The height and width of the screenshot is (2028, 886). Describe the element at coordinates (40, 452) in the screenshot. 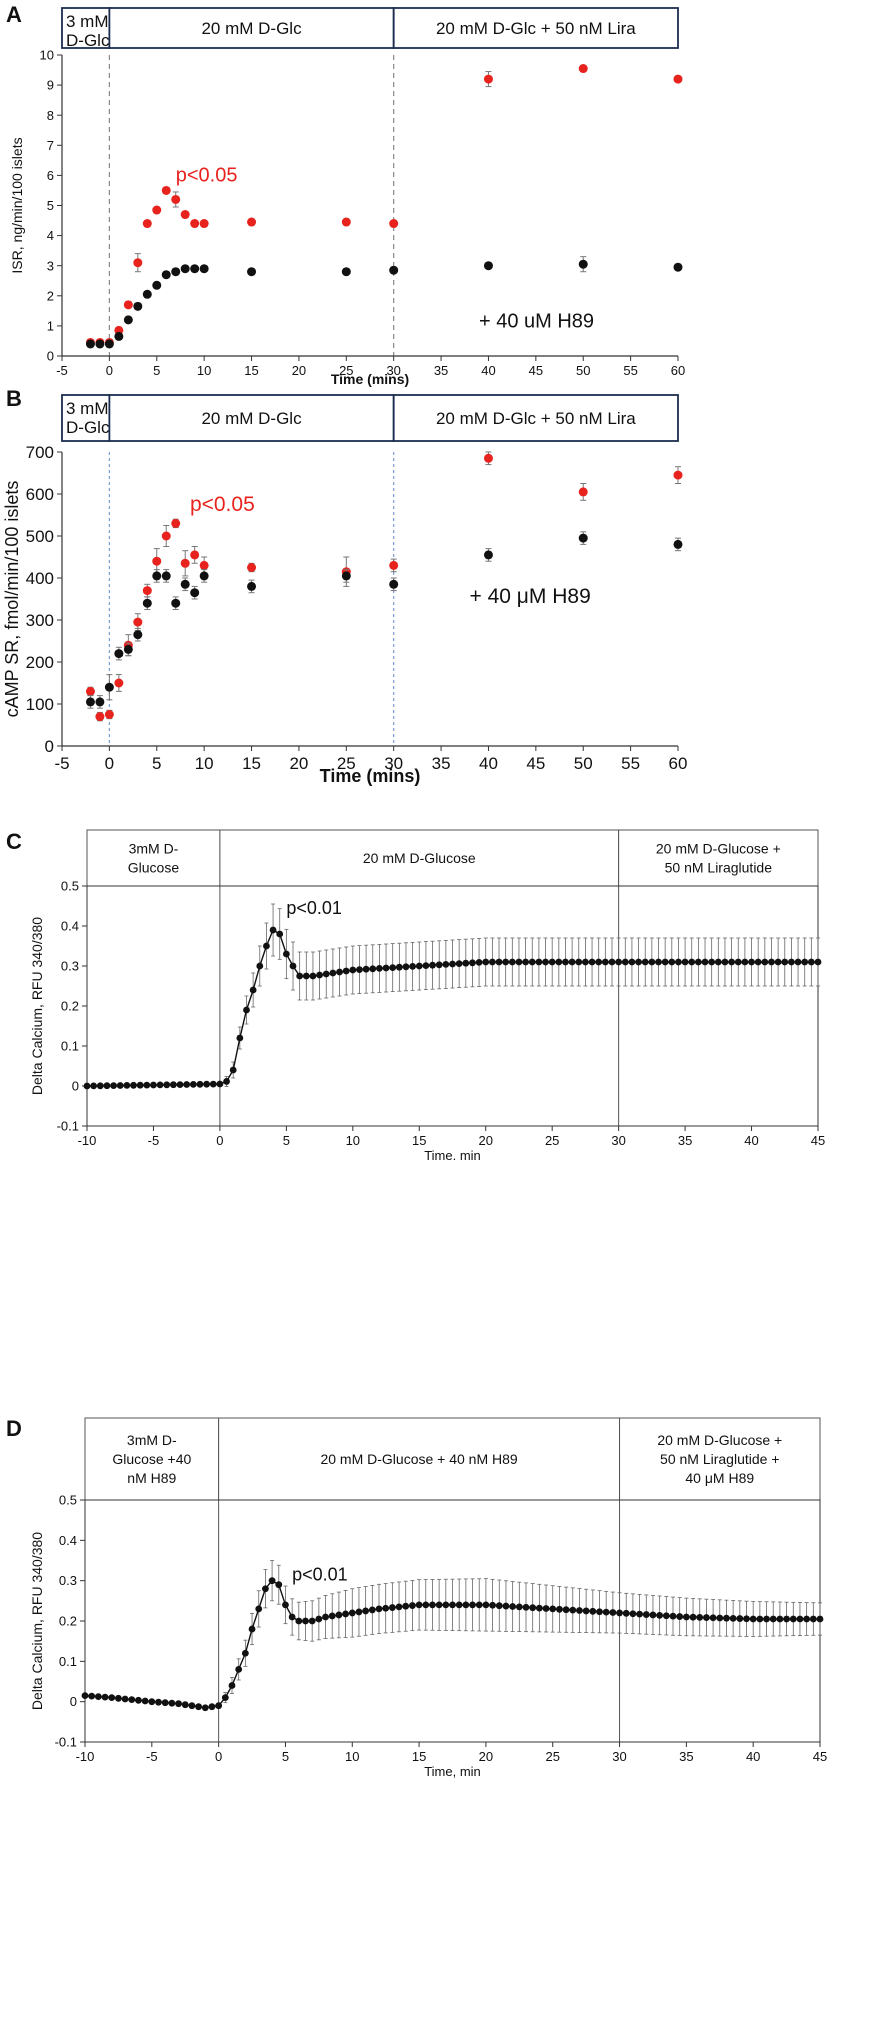

I see `y-tick-label: 700` at that location.